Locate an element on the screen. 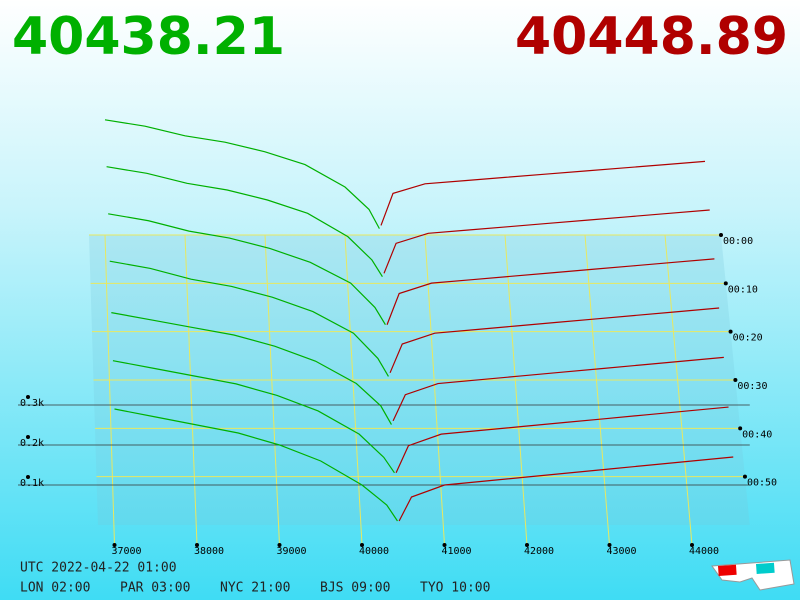  y-tick-label: 0.1k is located at coordinates (32, 483).